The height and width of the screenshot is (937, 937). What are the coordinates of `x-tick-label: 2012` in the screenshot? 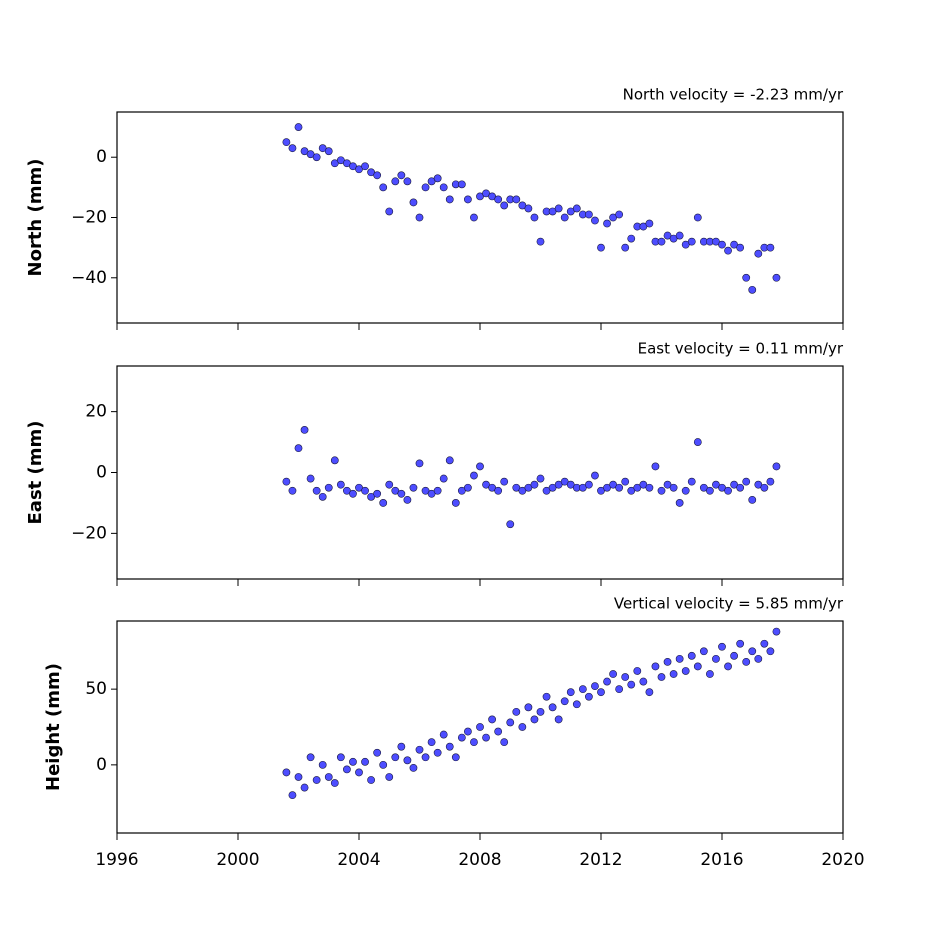 It's located at (600, 860).